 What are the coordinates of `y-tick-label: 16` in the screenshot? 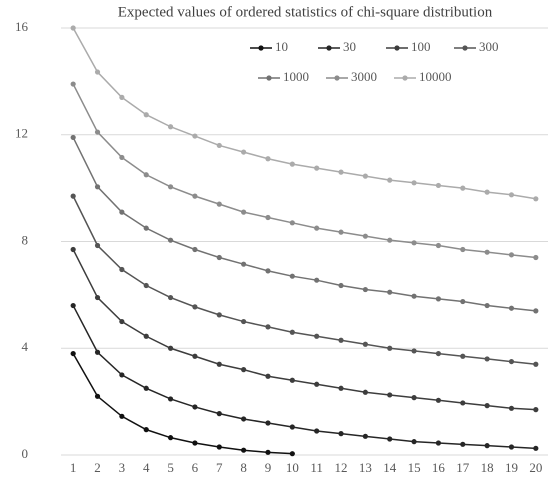 It's located at (22, 26).